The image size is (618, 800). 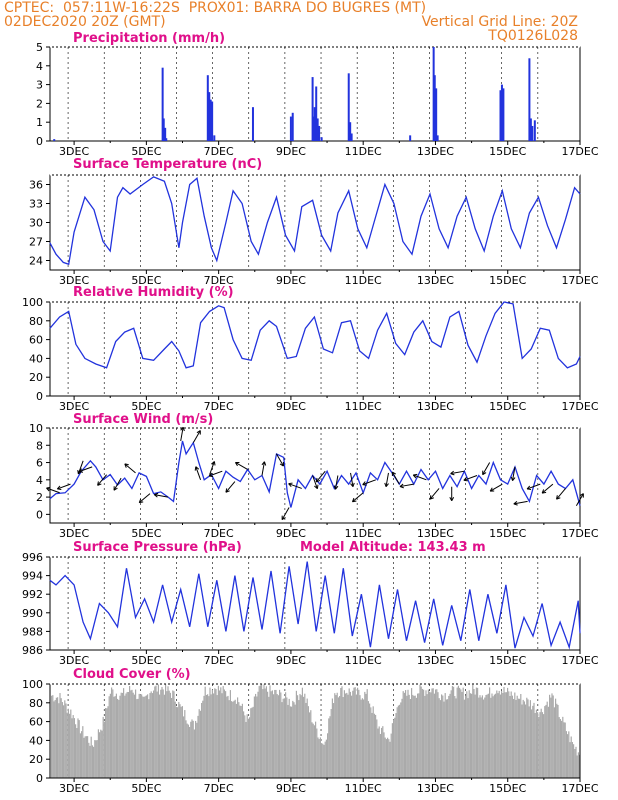 I want to click on series-line-pressure, so click(x=315, y=605).